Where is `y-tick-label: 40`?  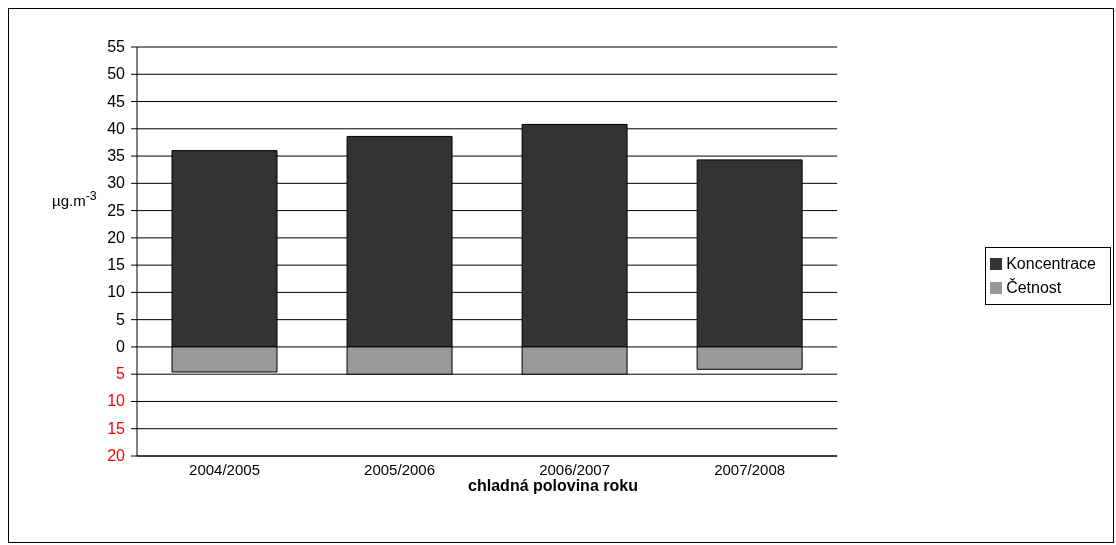 y-tick-label: 40 is located at coordinates (116, 128).